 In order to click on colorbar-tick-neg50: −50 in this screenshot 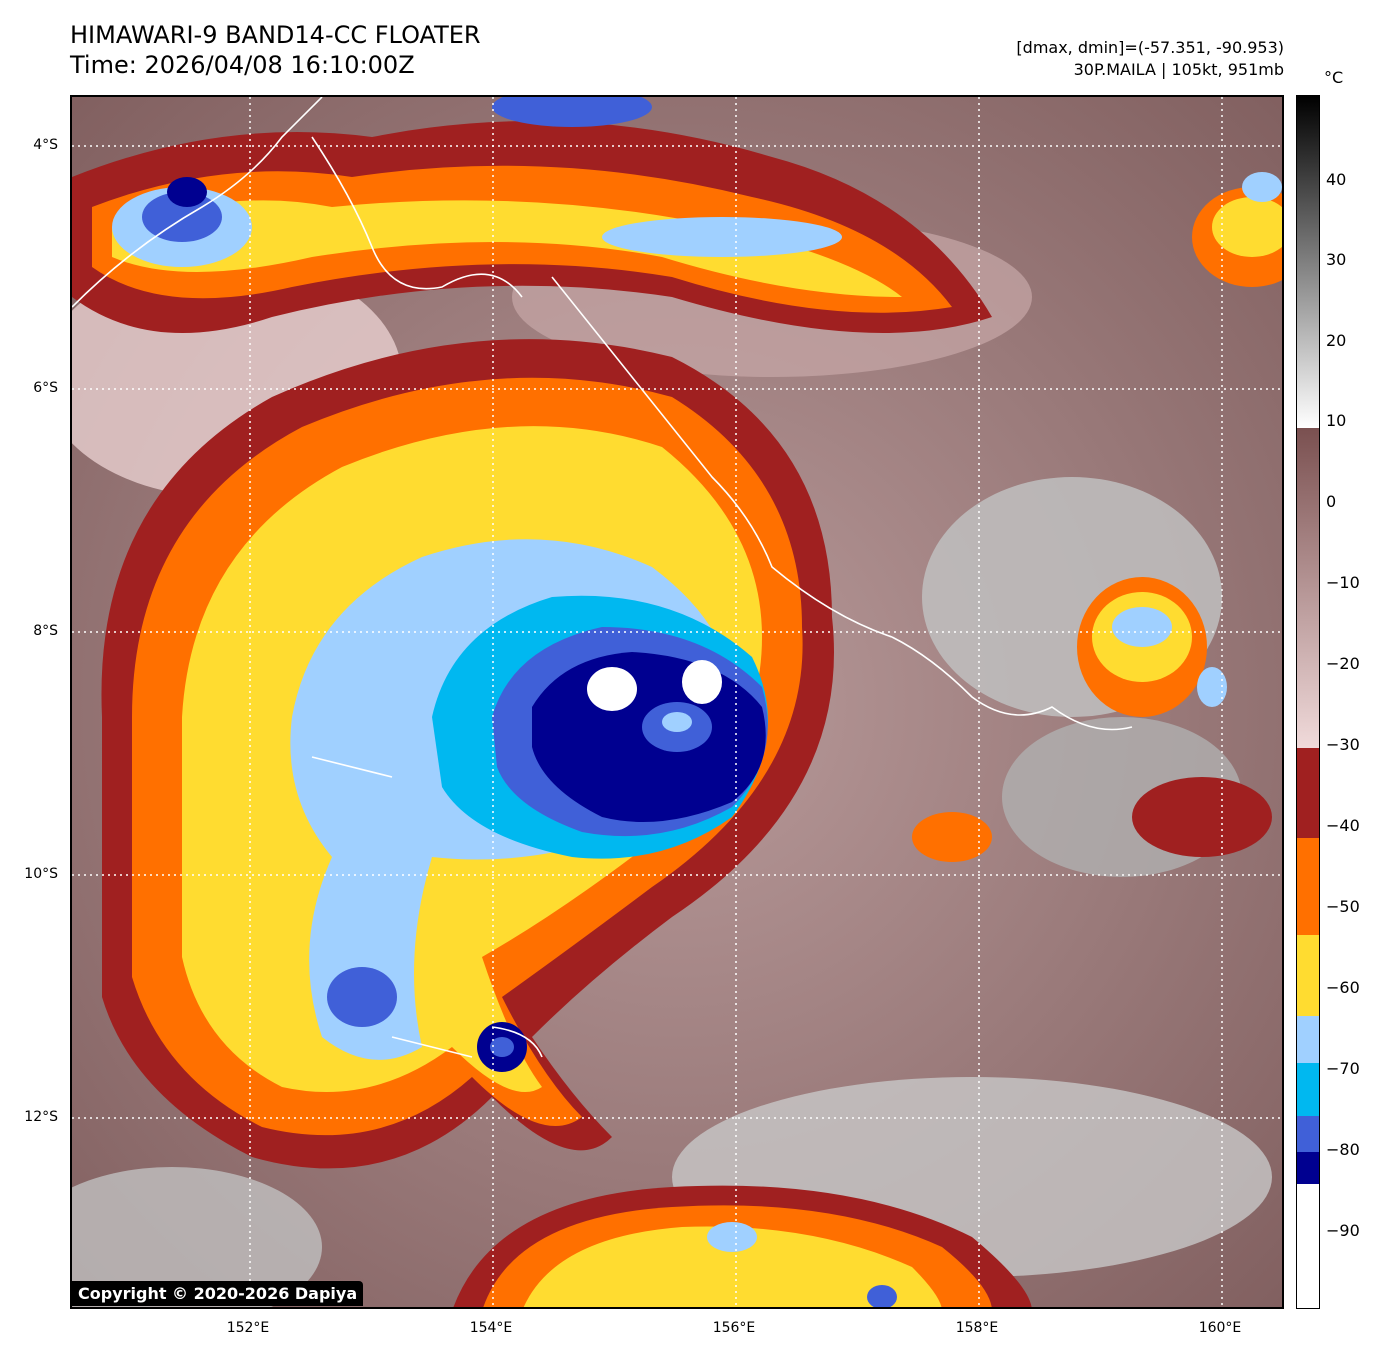, I will do `click(1343, 906)`.